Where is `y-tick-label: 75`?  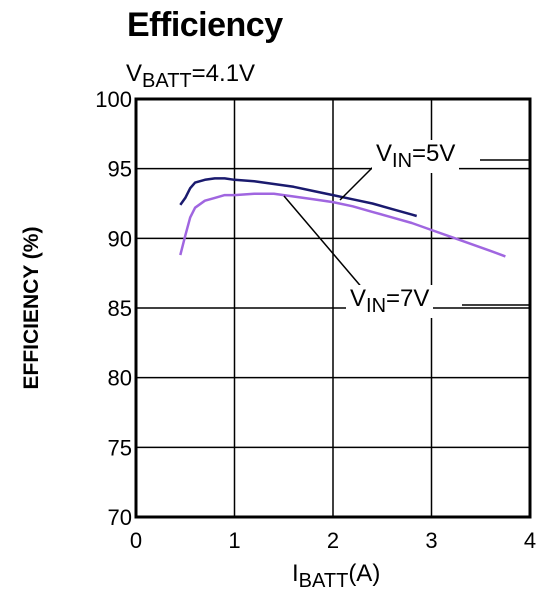
y-tick-label: 75 is located at coordinates (120, 447).